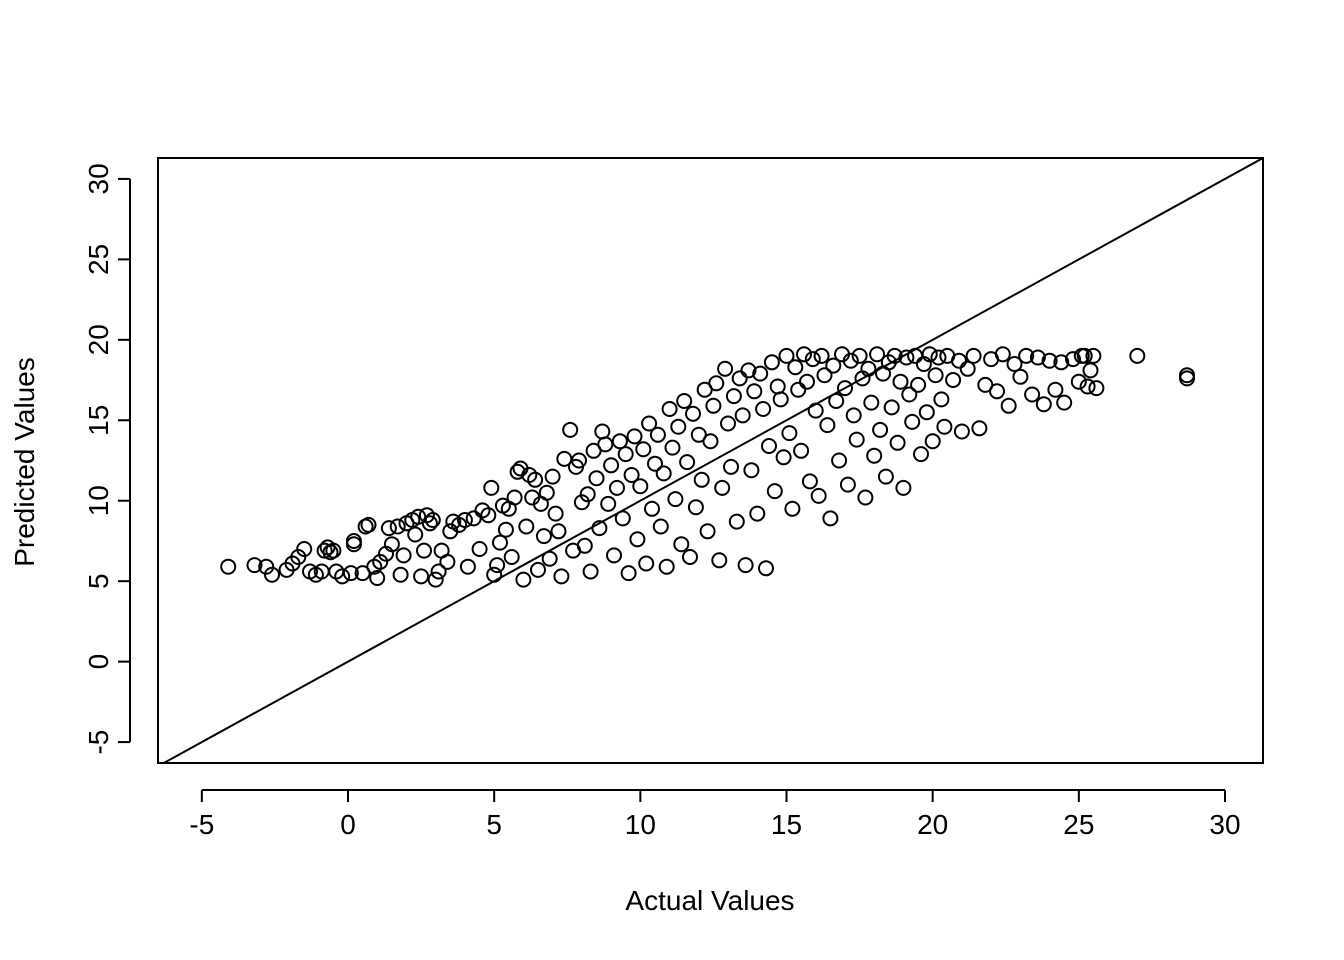 Image resolution: width=1344 pixels, height=960 pixels. Describe the element at coordinates (201, 824) in the screenshot. I see `x-tick-label: -5` at that location.